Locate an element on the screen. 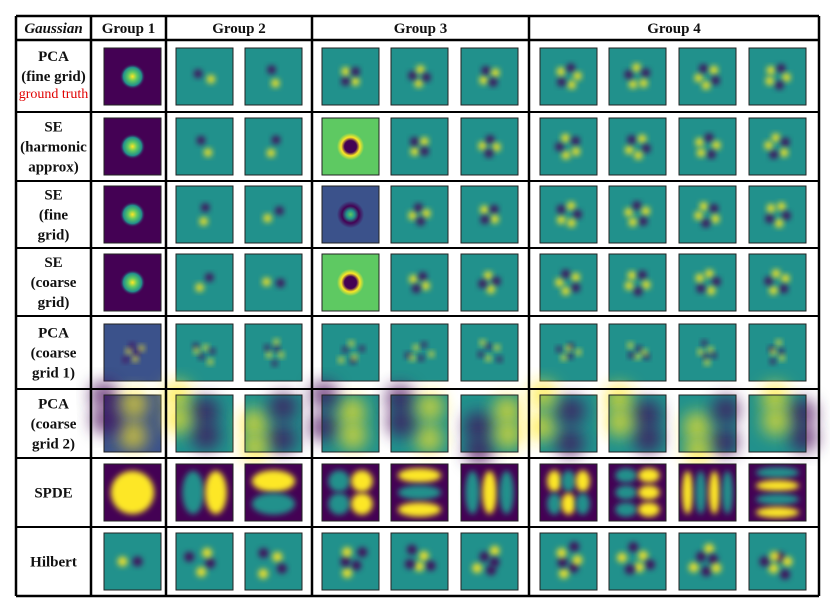  ground-truth-note: ground truth is located at coordinates (54, 94).